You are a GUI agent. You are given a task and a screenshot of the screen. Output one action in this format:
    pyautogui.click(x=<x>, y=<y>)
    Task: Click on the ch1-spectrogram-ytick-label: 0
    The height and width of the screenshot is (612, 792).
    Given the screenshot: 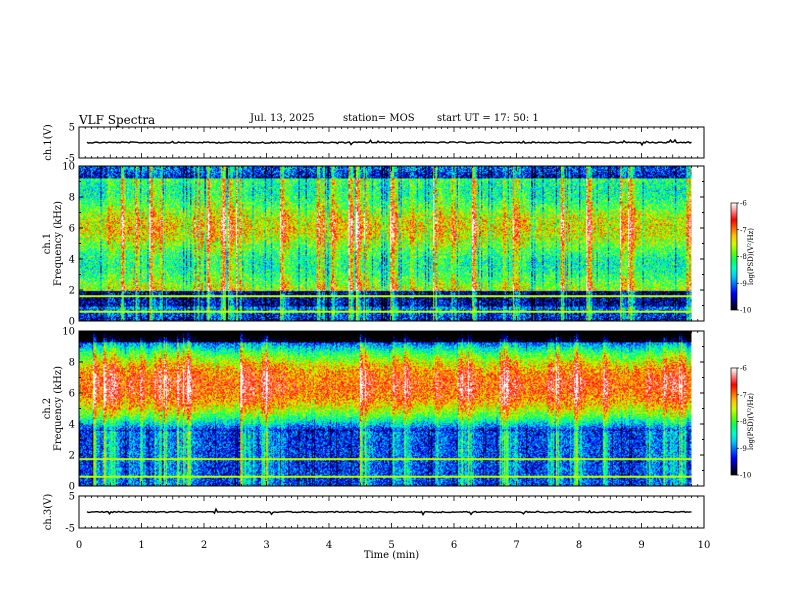 What is the action you would take?
    pyautogui.click(x=72, y=322)
    